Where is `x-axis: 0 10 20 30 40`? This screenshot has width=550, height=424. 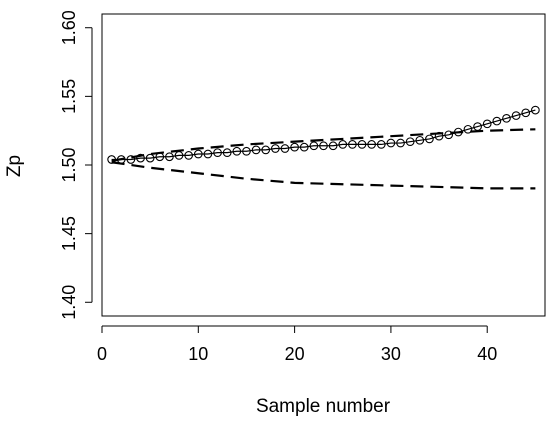 x-axis: 0 10 20 30 40 is located at coordinates (297, 344).